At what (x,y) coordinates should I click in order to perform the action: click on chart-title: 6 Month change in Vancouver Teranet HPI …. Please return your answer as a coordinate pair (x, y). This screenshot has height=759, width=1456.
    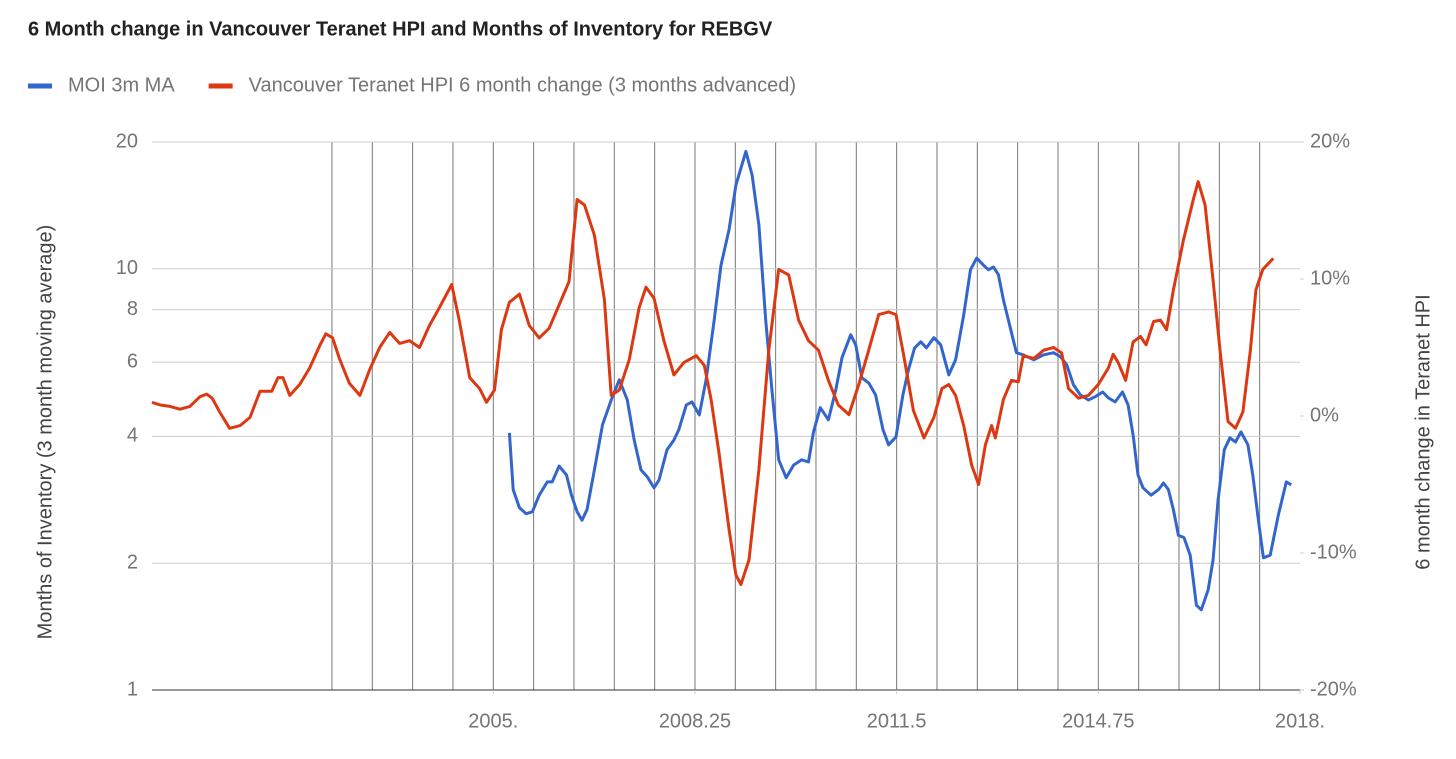
    Looking at the image, I should click on (400, 29).